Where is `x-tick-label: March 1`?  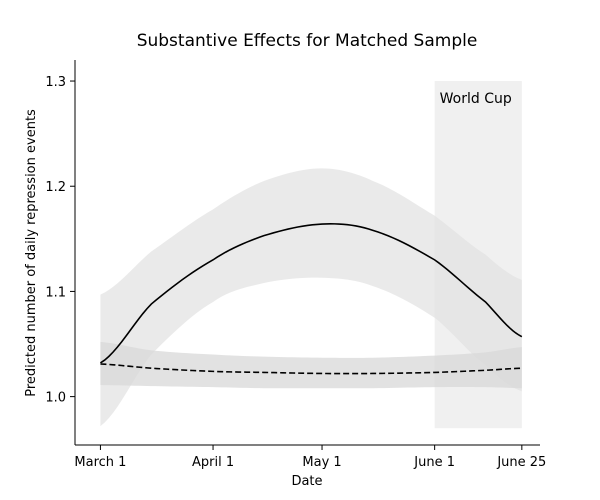
x-tick-label: March 1 is located at coordinates (100, 462).